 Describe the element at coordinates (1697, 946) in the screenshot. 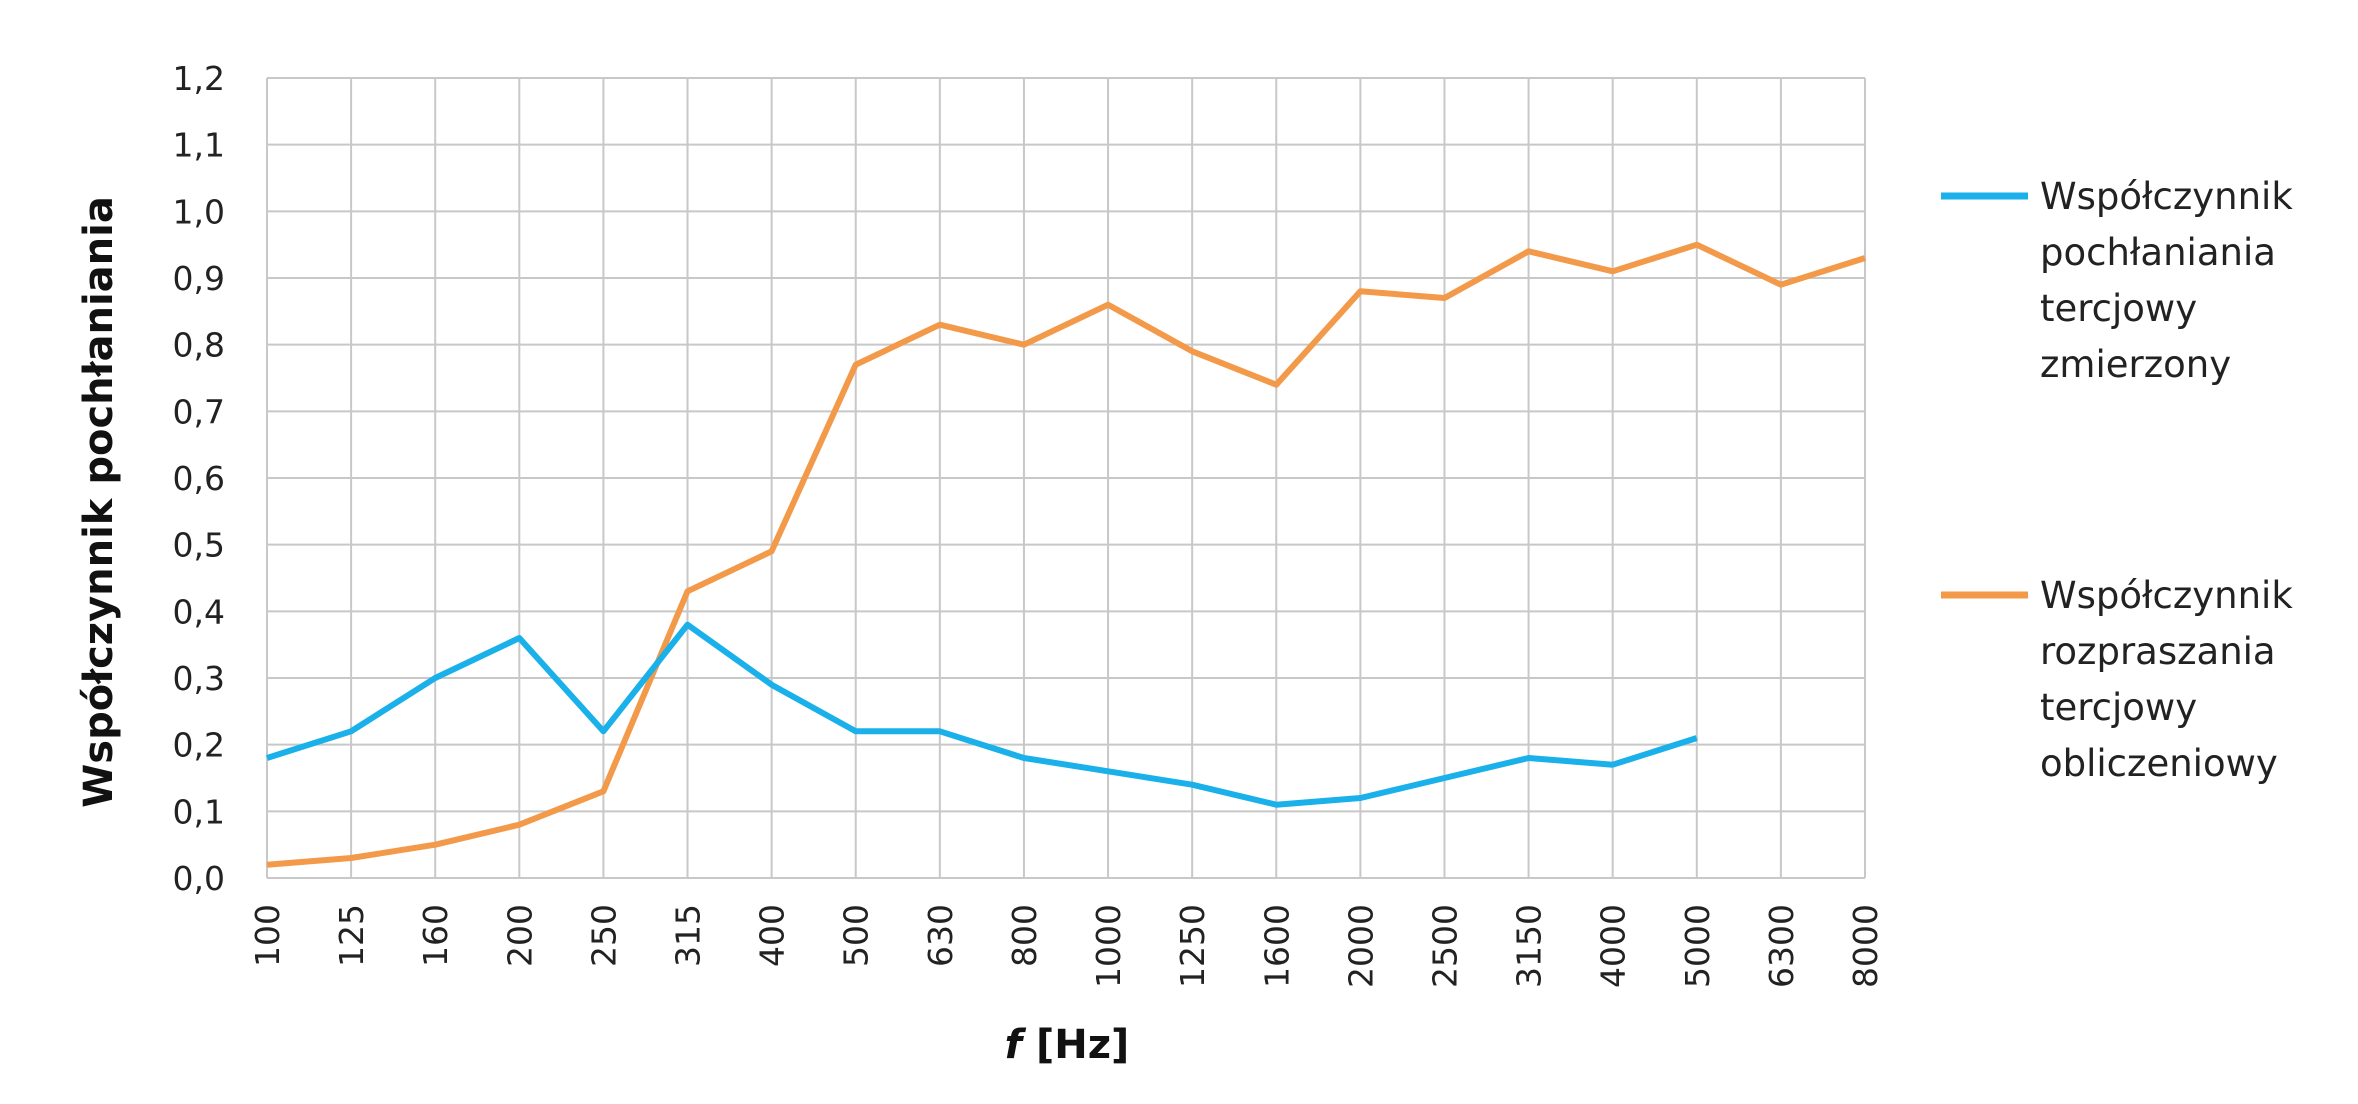

I see `x-tick-label: 5000` at that location.